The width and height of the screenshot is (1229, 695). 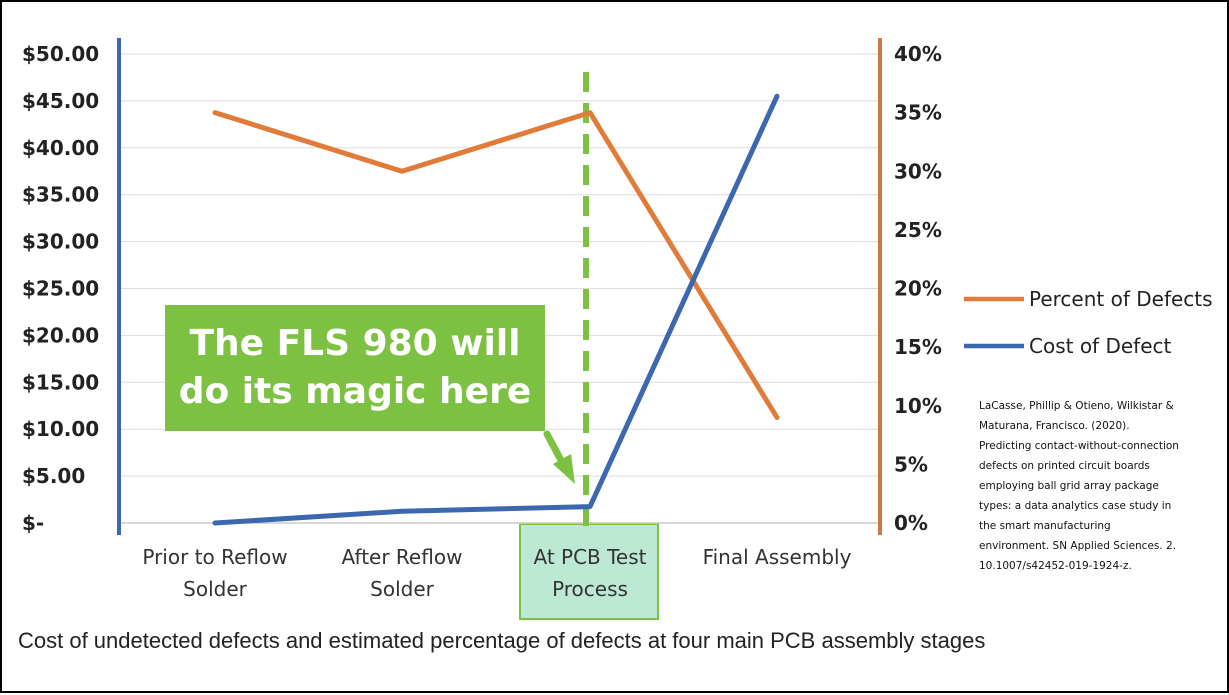 What do you see at coordinates (60, 148) in the screenshot?
I see `y-left-tick-label: $40.00` at bounding box center [60, 148].